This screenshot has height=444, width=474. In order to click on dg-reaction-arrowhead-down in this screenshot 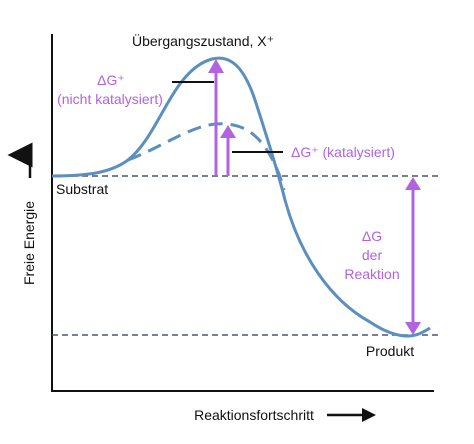, I will do `click(413, 328)`.